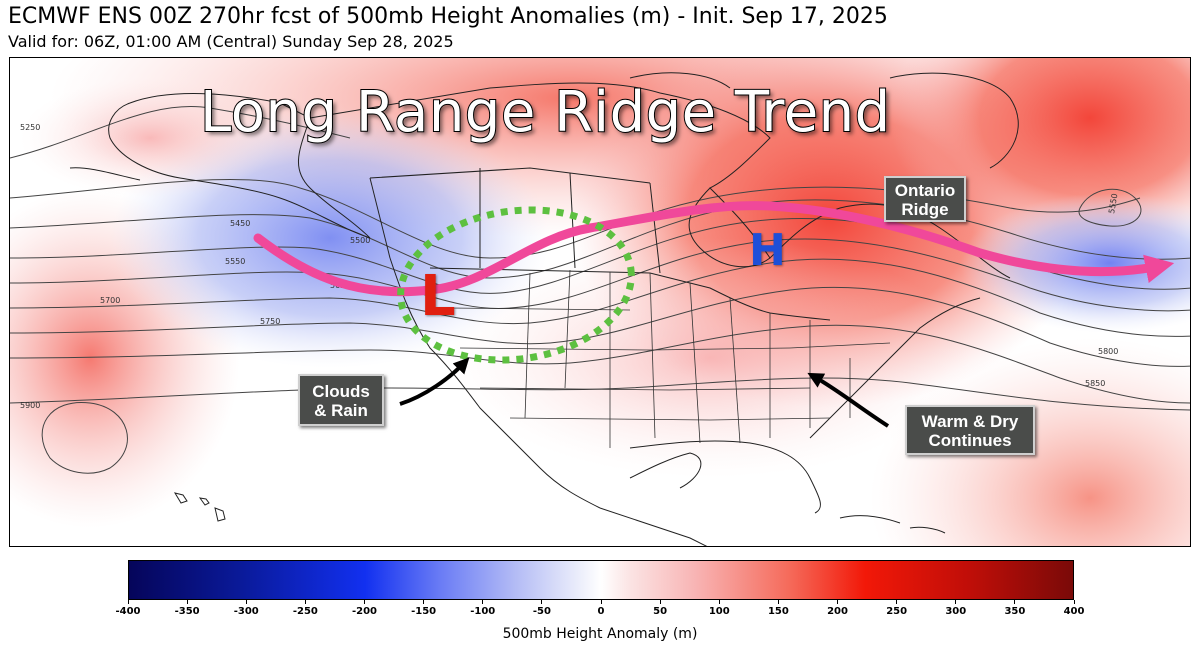  I want to click on contour-label-5550: 5550, so click(235, 261).